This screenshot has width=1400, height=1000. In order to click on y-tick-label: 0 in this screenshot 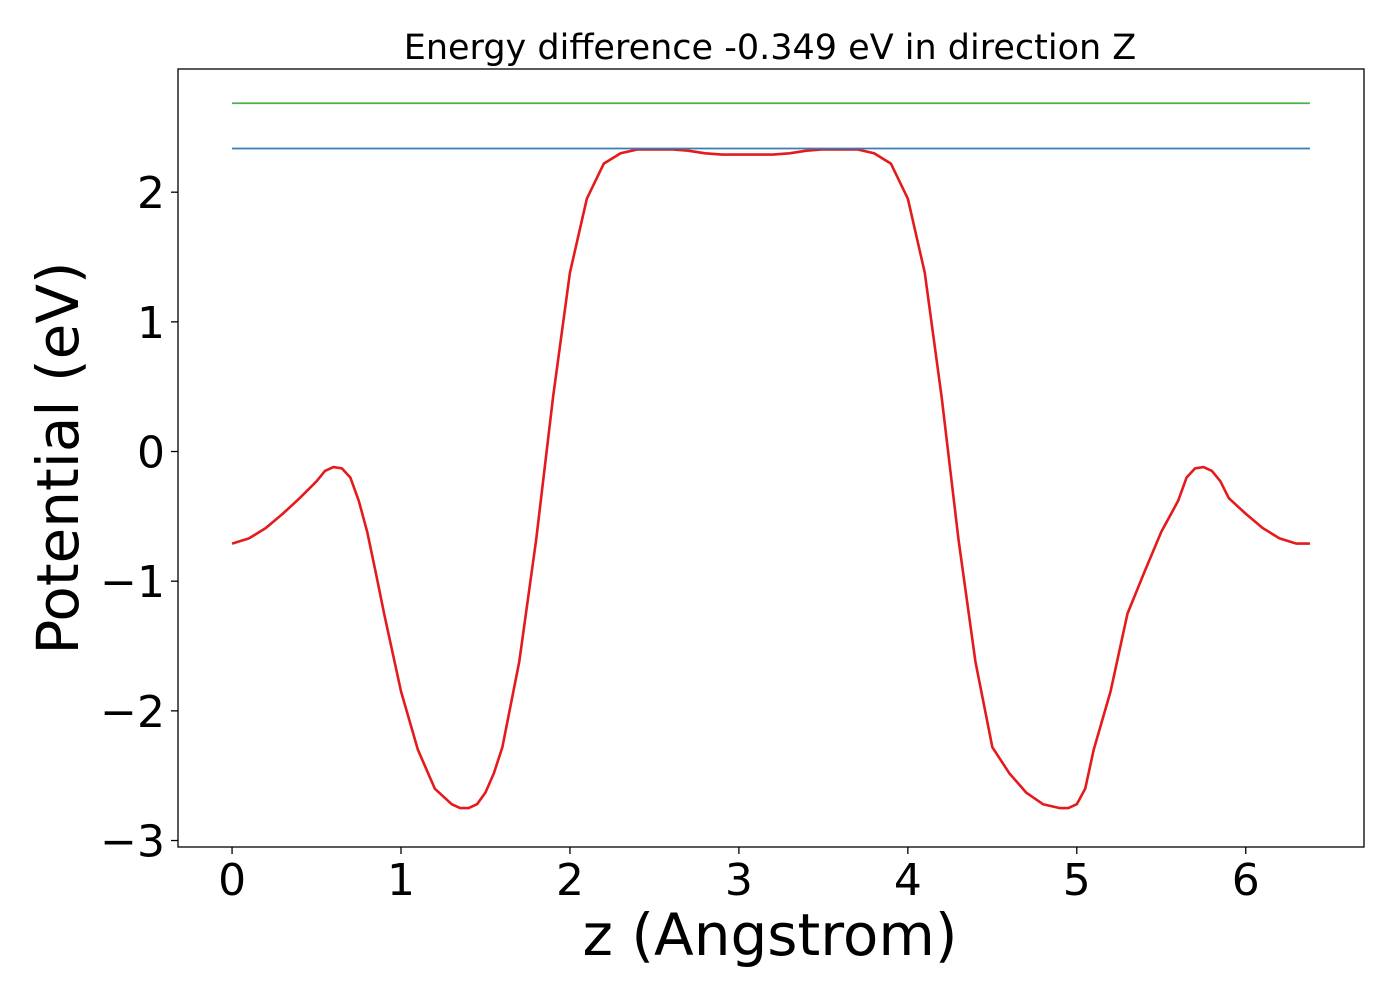, I will do `click(151, 453)`.